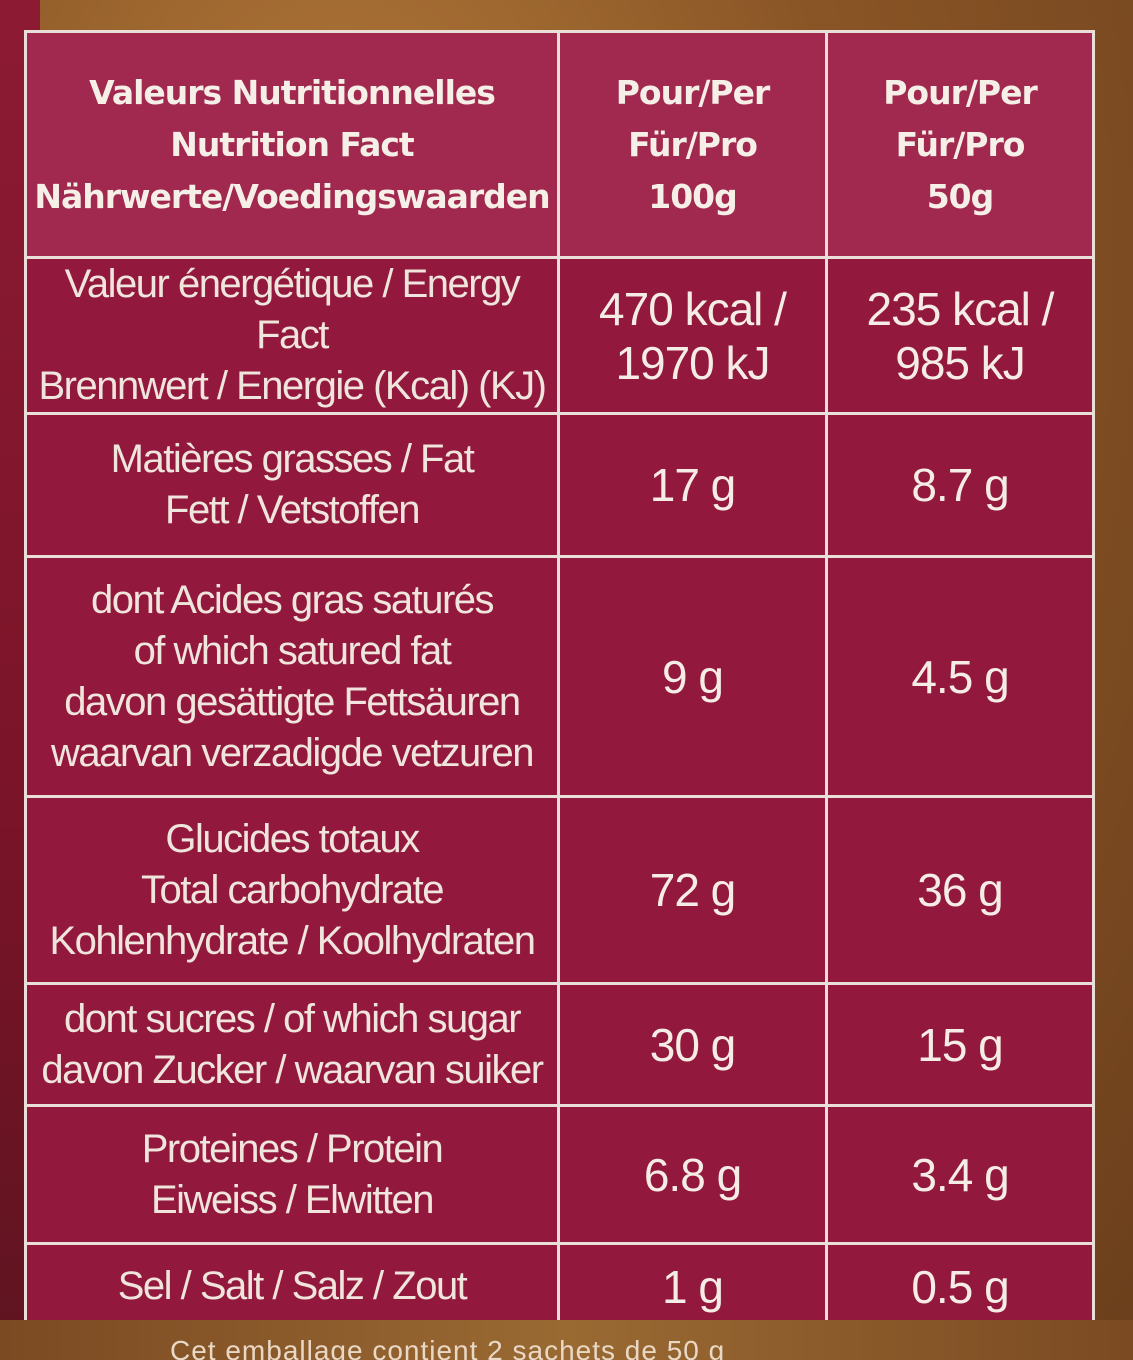  What do you see at coordinates (292, 459) in the screenshot?
I see `row-label-line: Matières grasses / Fat` at bounding box center [292, 459].